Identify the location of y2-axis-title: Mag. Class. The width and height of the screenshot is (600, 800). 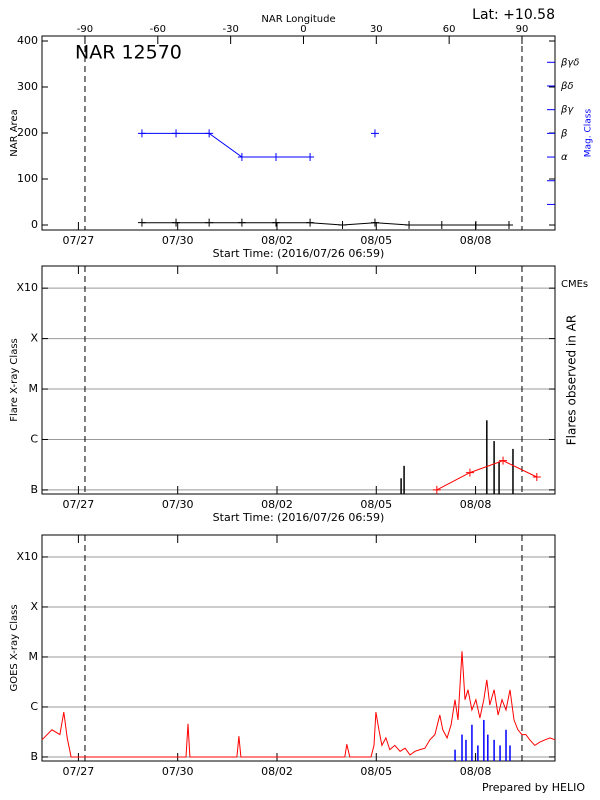
(589, 132).